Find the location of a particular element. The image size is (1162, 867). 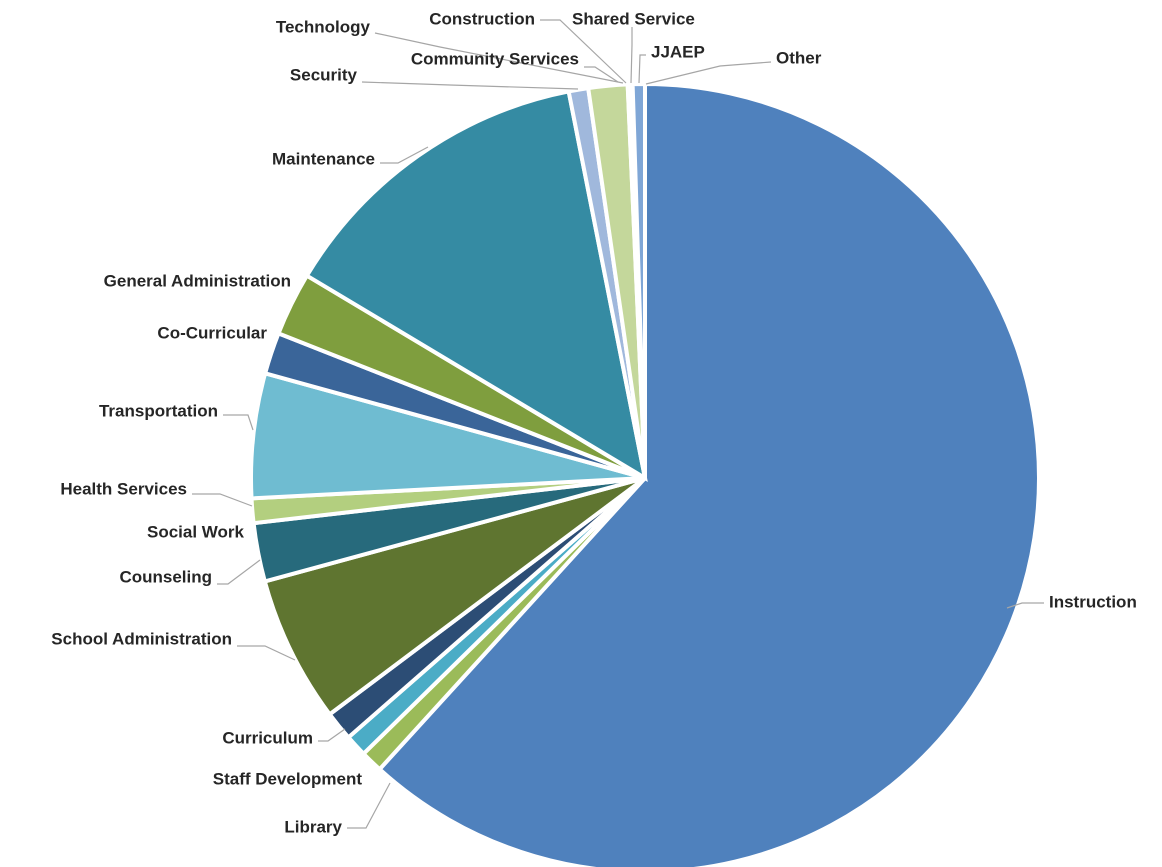

leader-school-administration is located at coordinates (266, 653).